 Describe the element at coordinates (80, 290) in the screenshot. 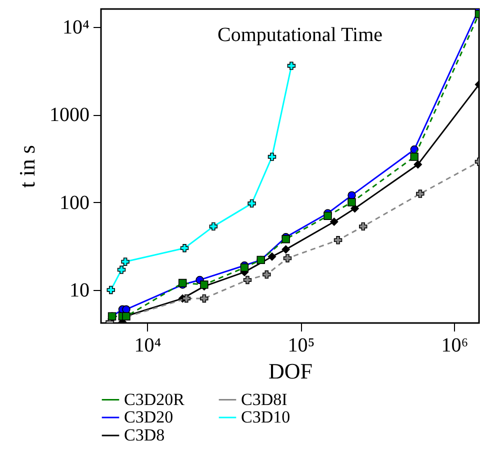

I see `y-tick-label: 10` at that location.